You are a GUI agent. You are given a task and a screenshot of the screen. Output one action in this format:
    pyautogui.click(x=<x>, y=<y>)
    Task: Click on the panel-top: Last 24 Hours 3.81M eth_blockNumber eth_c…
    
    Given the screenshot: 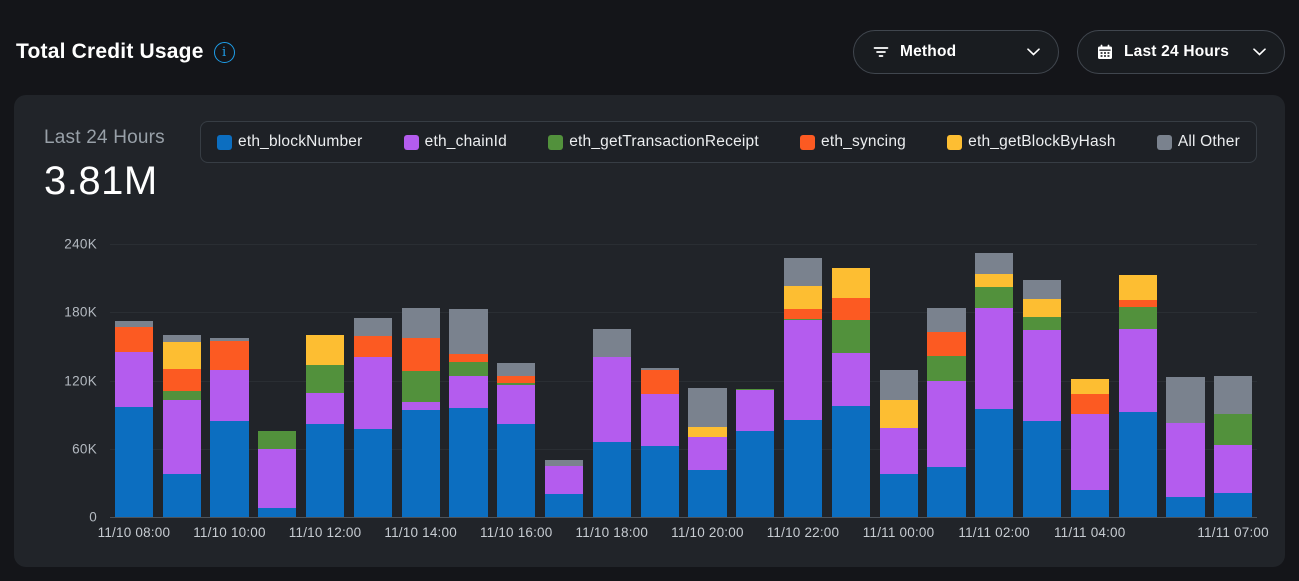 What is the action you would take?
    pyautogui.click(x=650, y=162)
    